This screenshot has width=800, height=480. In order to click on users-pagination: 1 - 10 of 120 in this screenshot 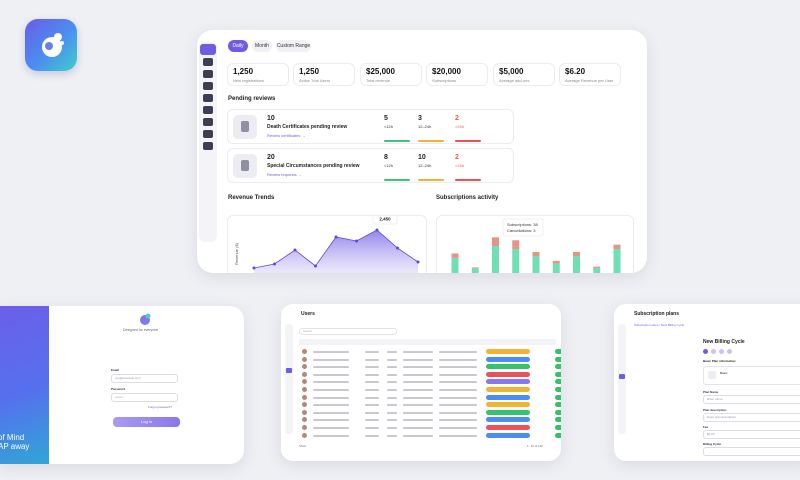, I will do `click(535, 446)`.